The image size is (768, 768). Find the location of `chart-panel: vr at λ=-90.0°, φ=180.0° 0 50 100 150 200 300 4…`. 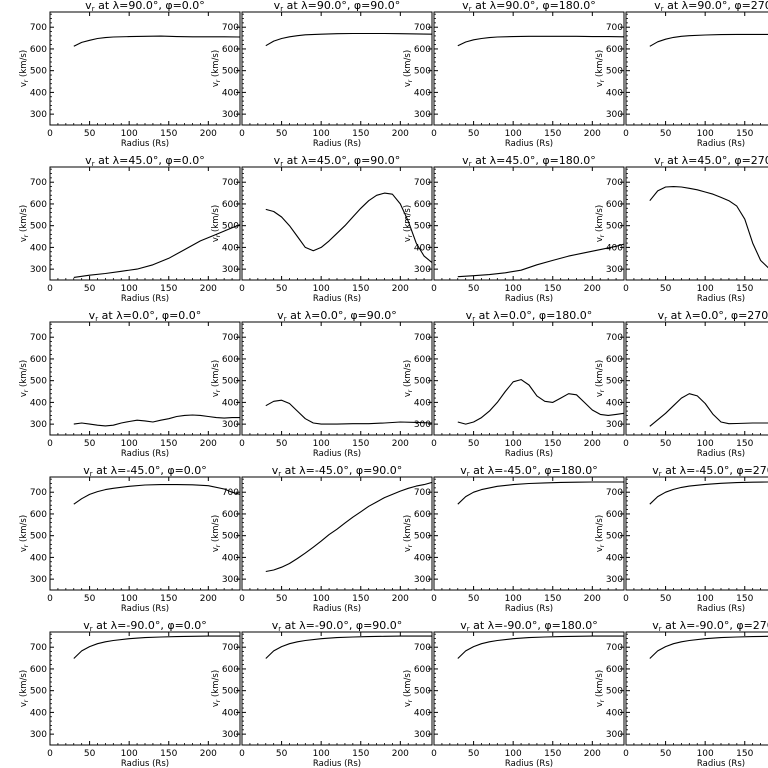

chart-panel: vr at λ=-90.0°, φ=180.0° 0 50 100 150 200 300 4… is located at coordinates (514, 693).